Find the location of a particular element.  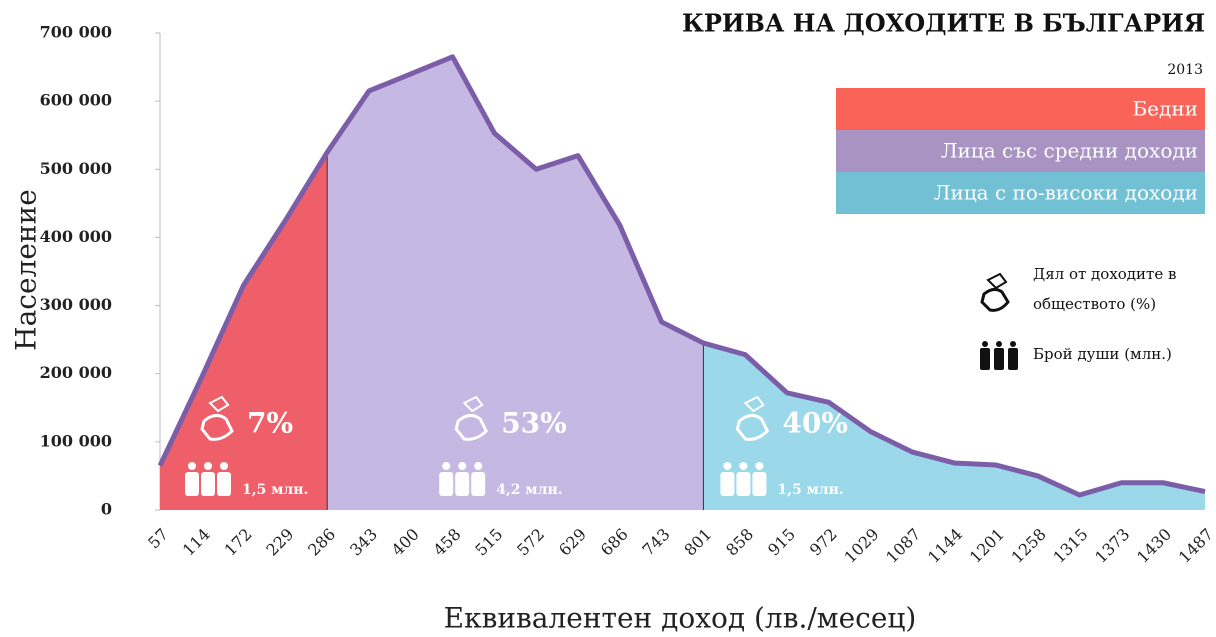

y-tick-label: 400 000 is located at coordinates (76, 236).